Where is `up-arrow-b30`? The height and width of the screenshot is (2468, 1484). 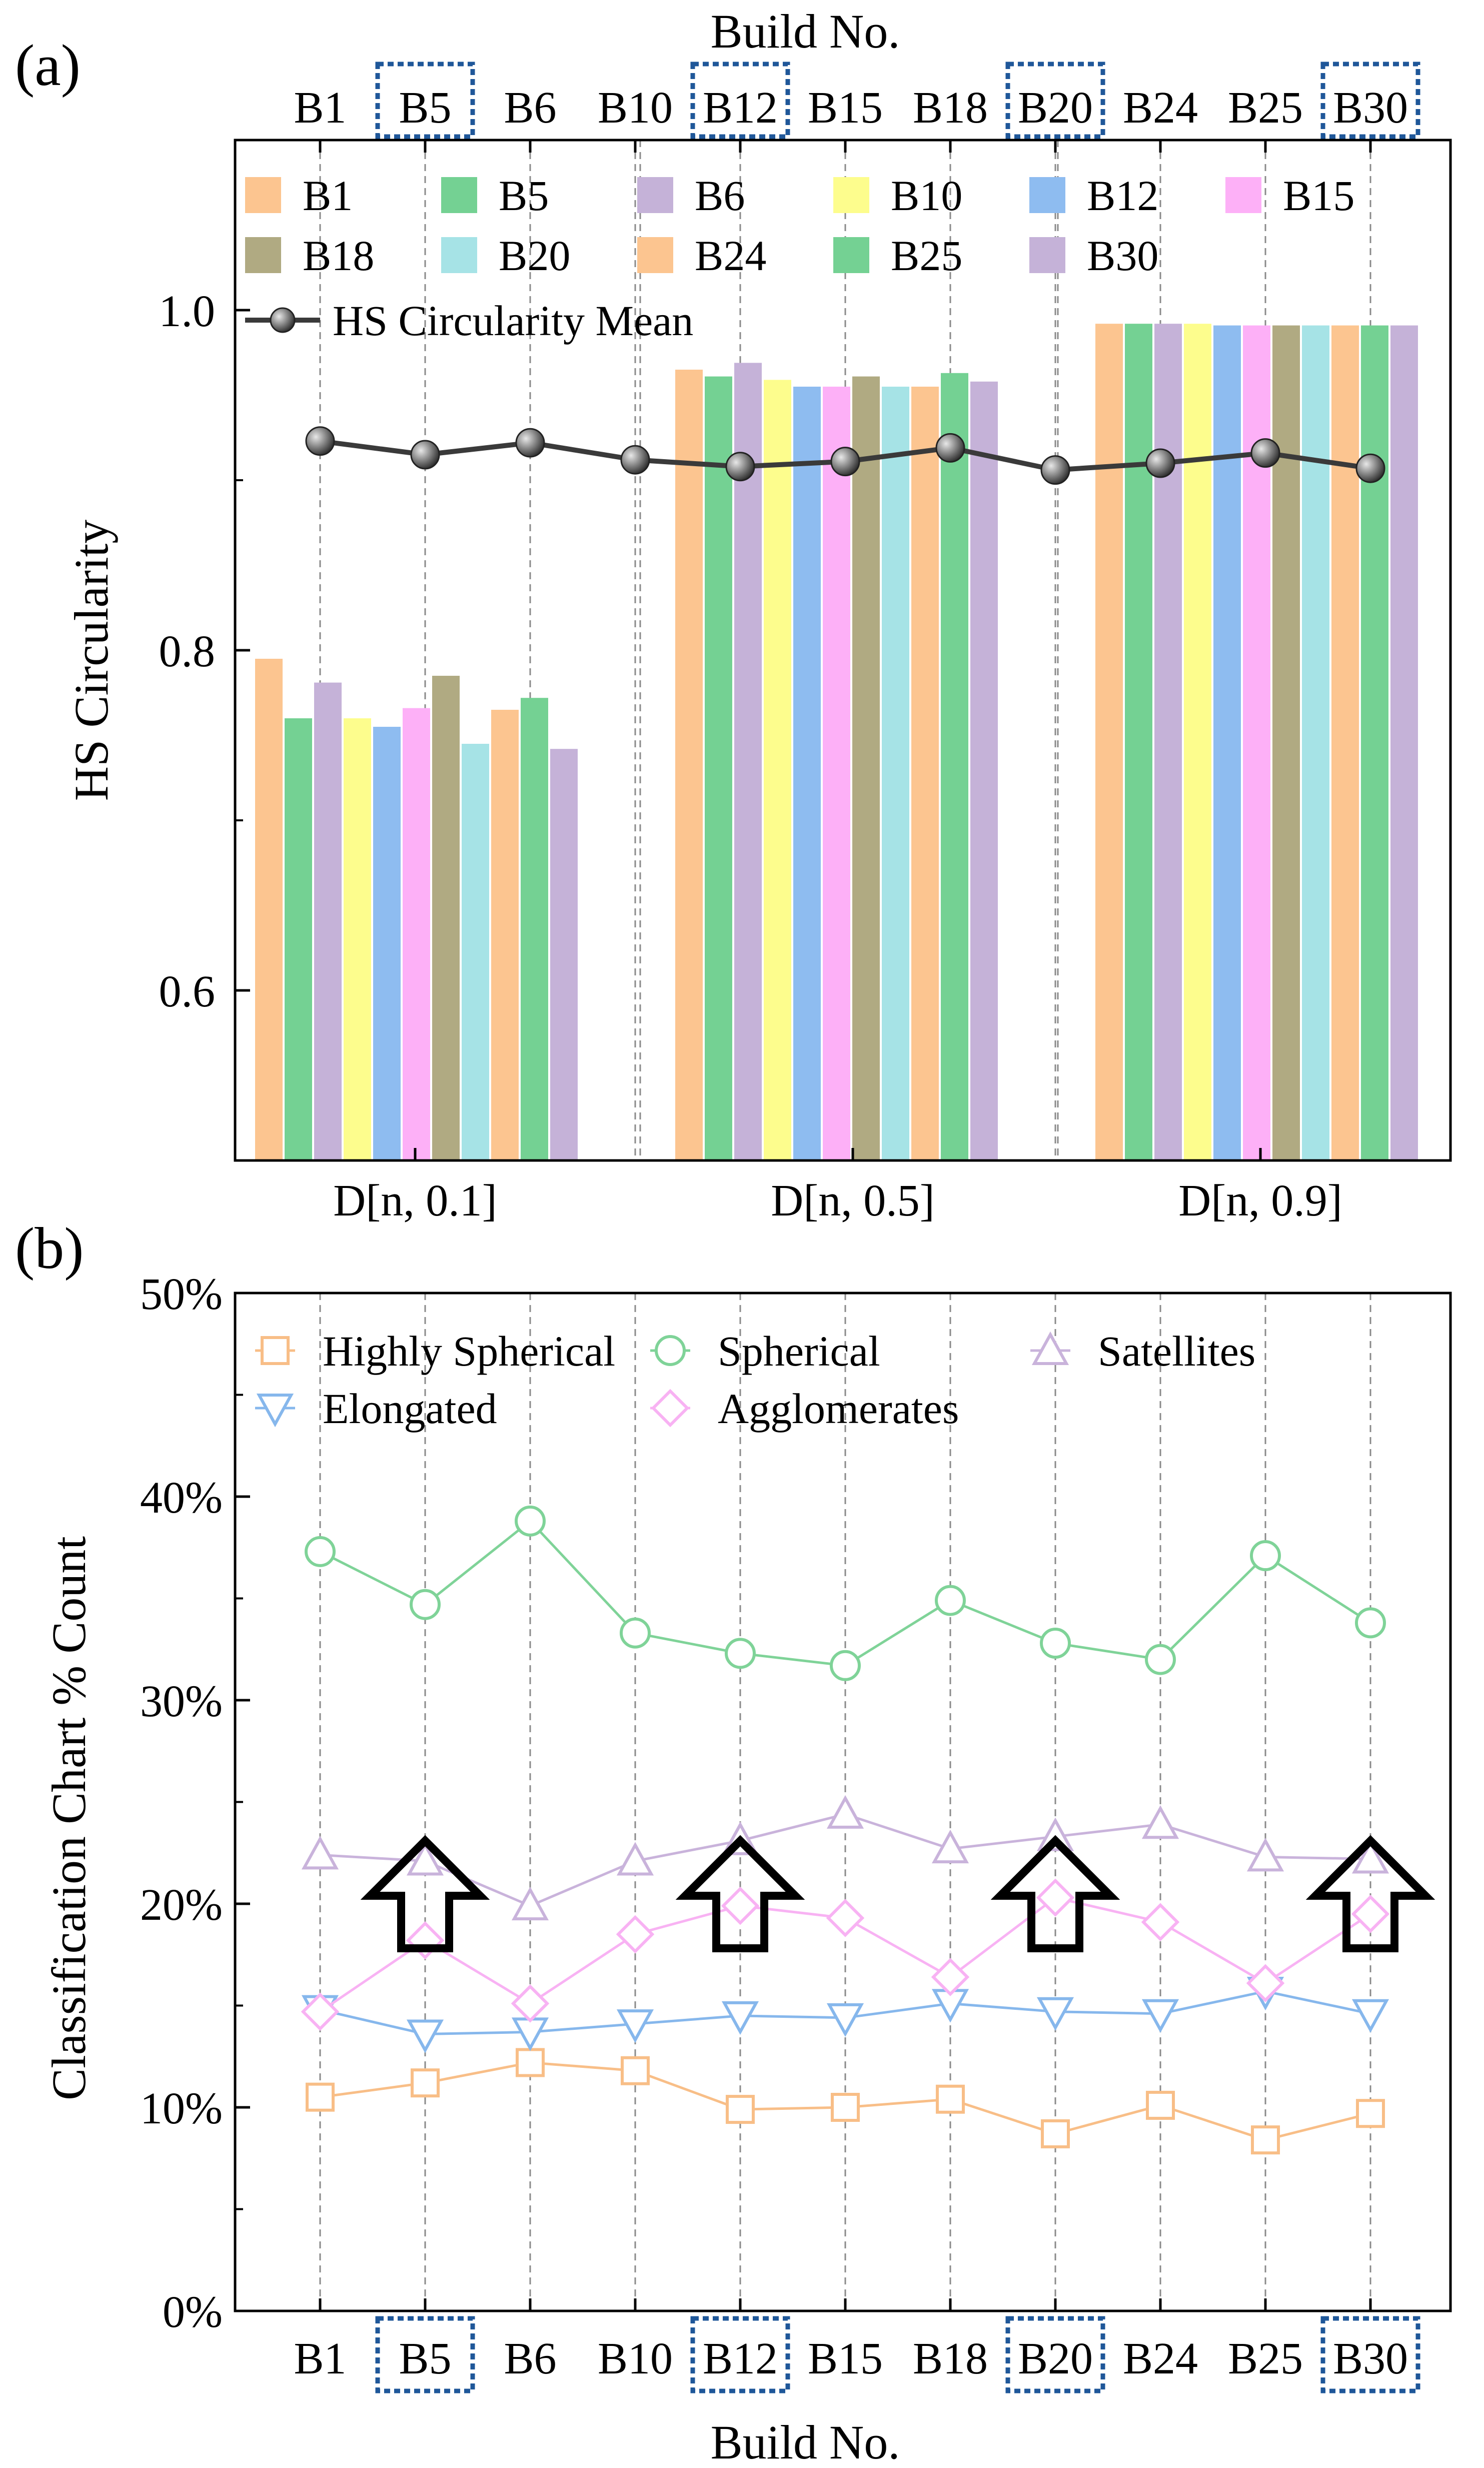 up-arrow-b30 is located at coordinates (1370, 1894).